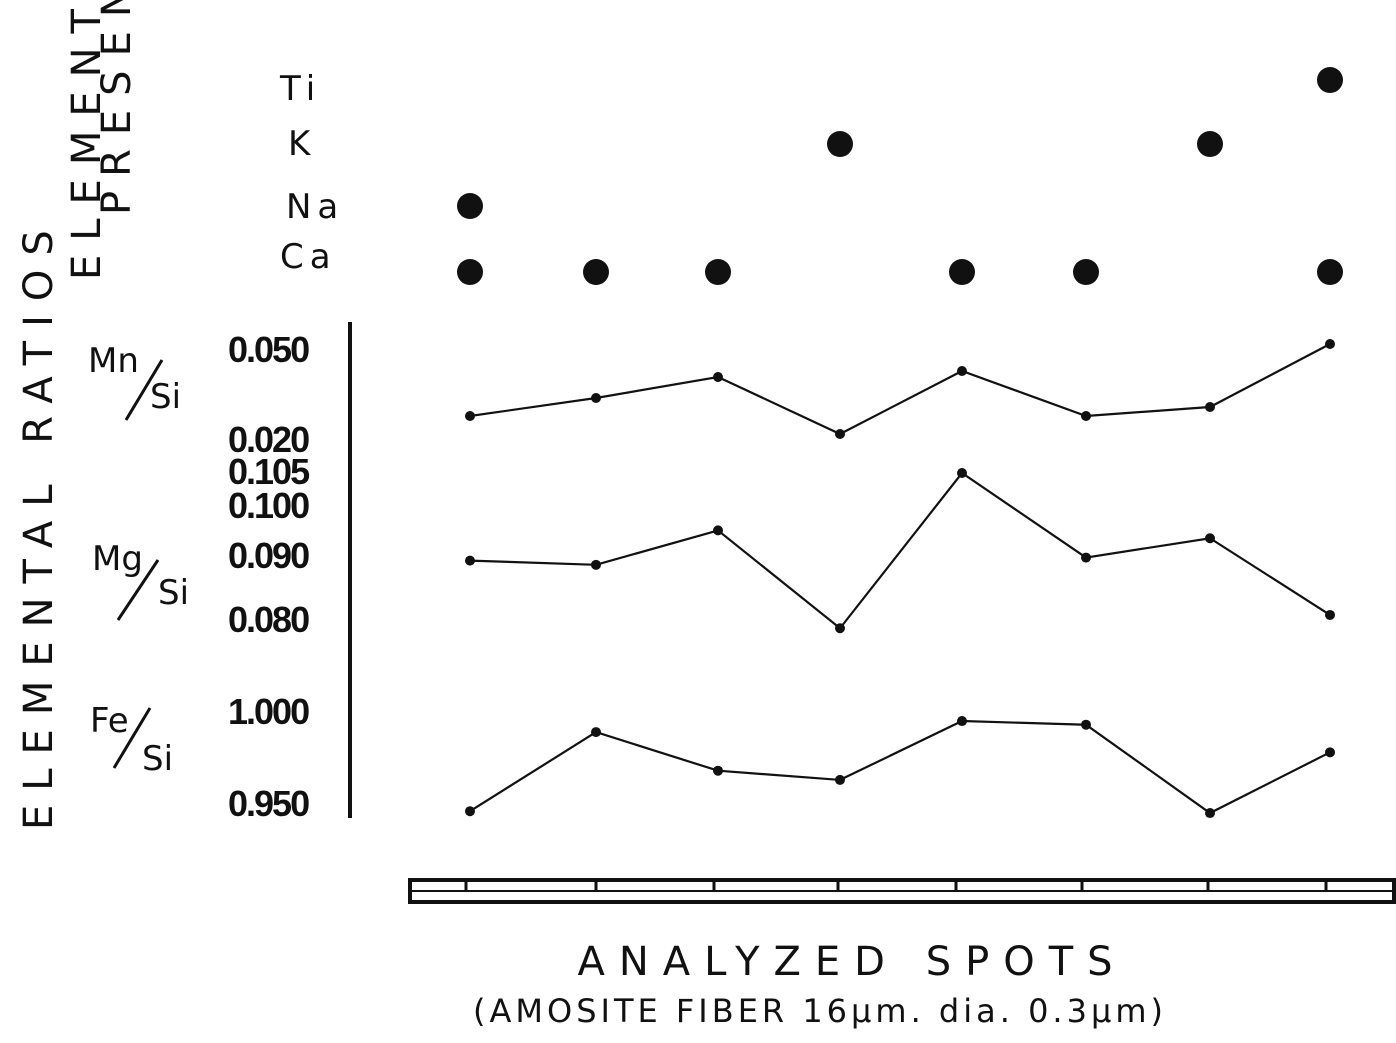 The height and width of the screenshot is (1043, 1396). Describe the element at coordinates (117, 559) in the screenshot. I see `ratio-num-mg: Mg` at that location.